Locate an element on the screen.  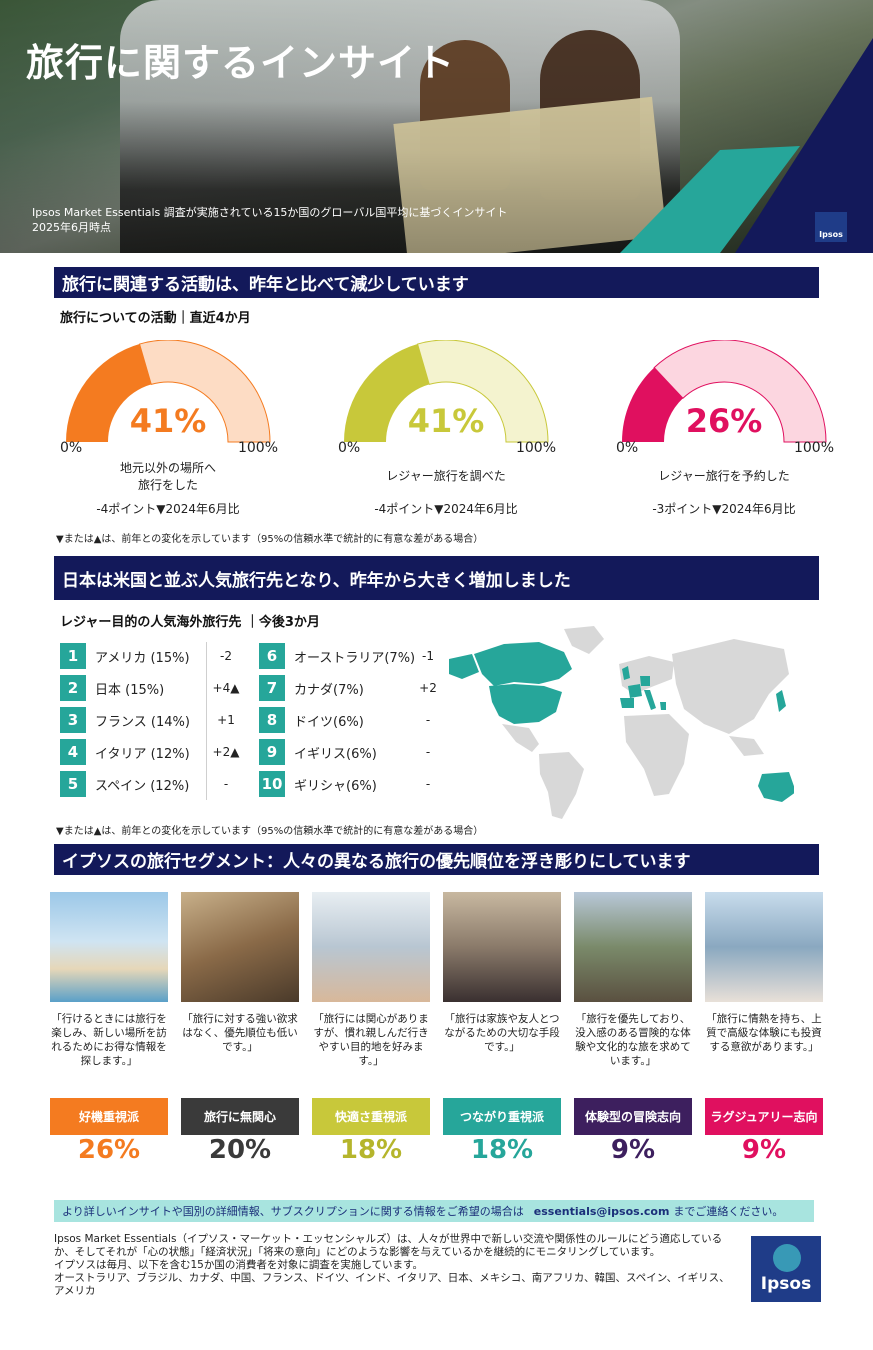
segment-label: ラグジュアリー志向 is located at coordinates (764, 1116).